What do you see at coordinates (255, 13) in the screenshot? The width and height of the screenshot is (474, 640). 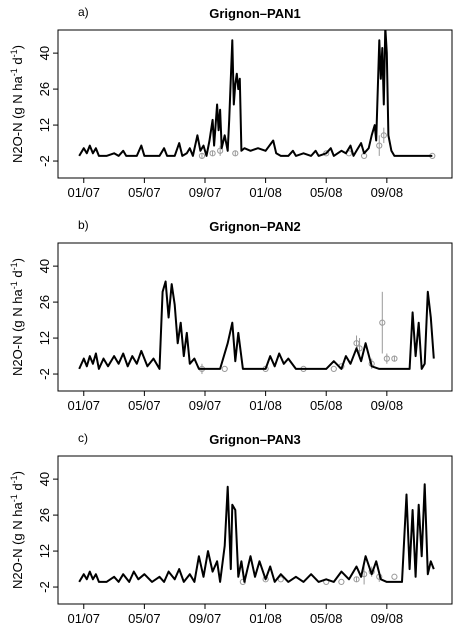 I see `chart-title: Grignon–PAN1` at bounding box center [255, 13].